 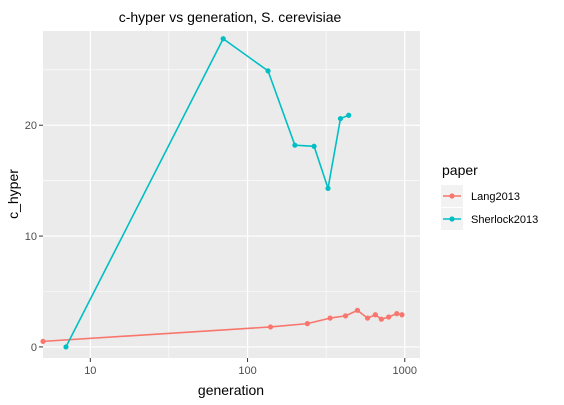 What do you see at coordinates (504, 220) in the screenshot?
I see `legend-label-sherlock2013: Sherlock2013` at bounding box center [504, 220].